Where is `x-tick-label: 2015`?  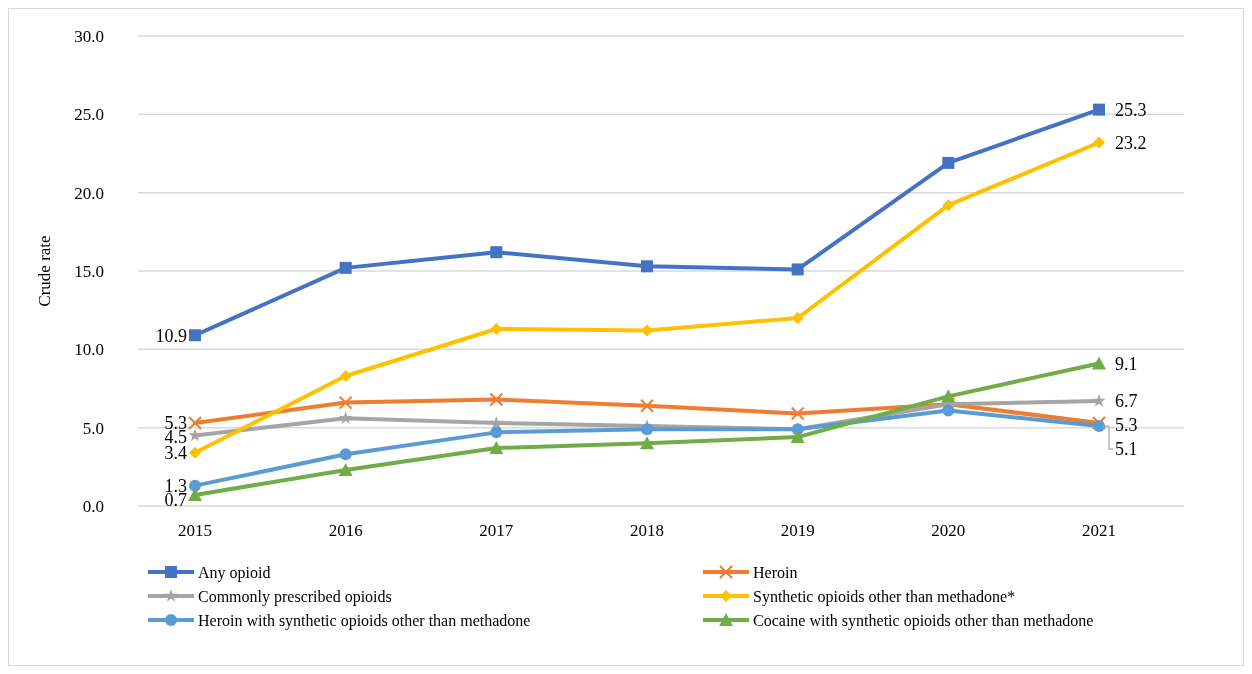
x-tick-label: 2015 is located at coordinates (195, 530).